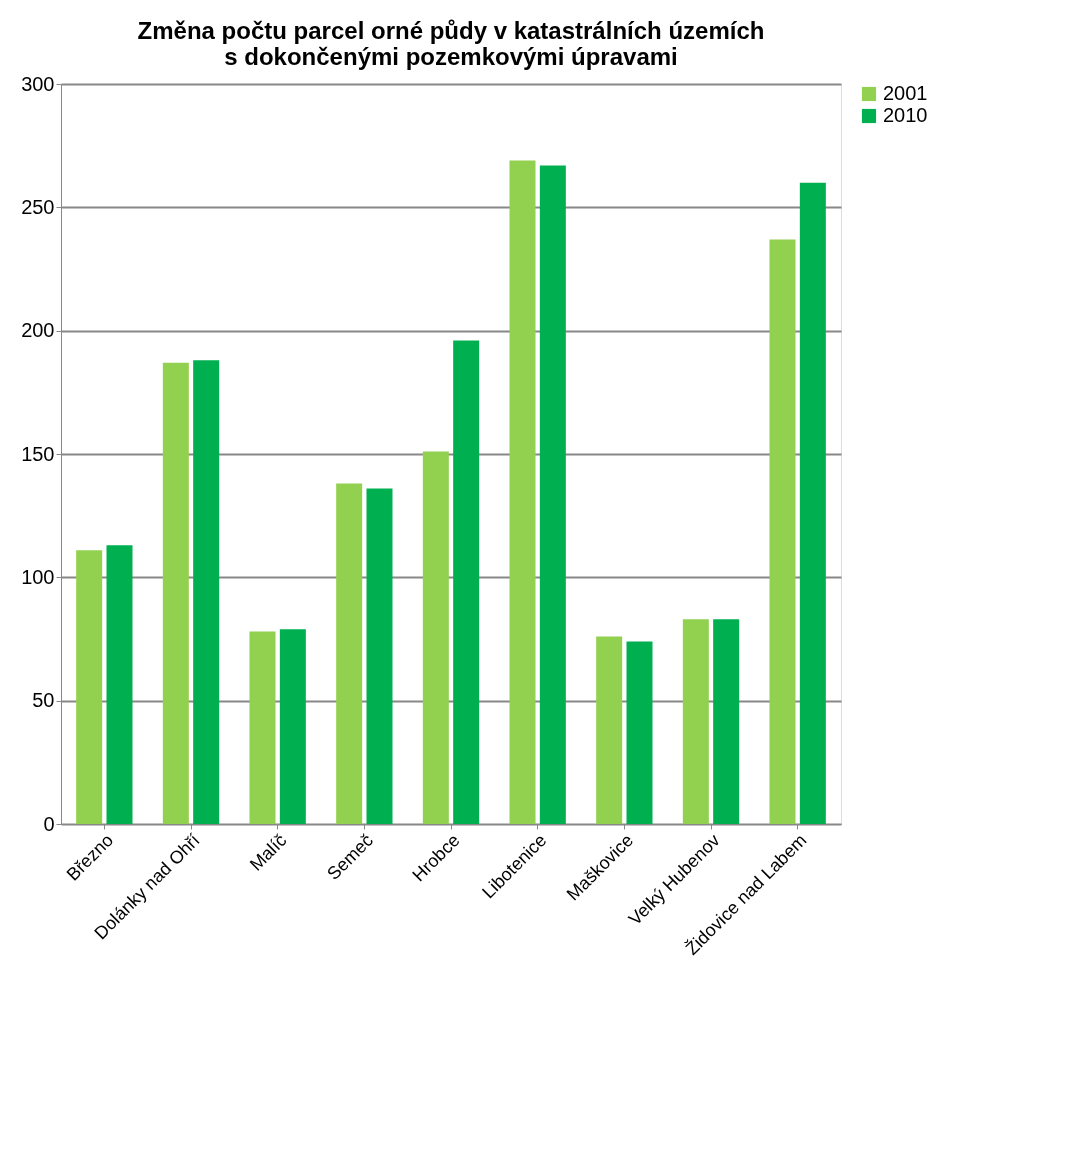  I want to click on y-tick-label: 300, so click(38, 83).